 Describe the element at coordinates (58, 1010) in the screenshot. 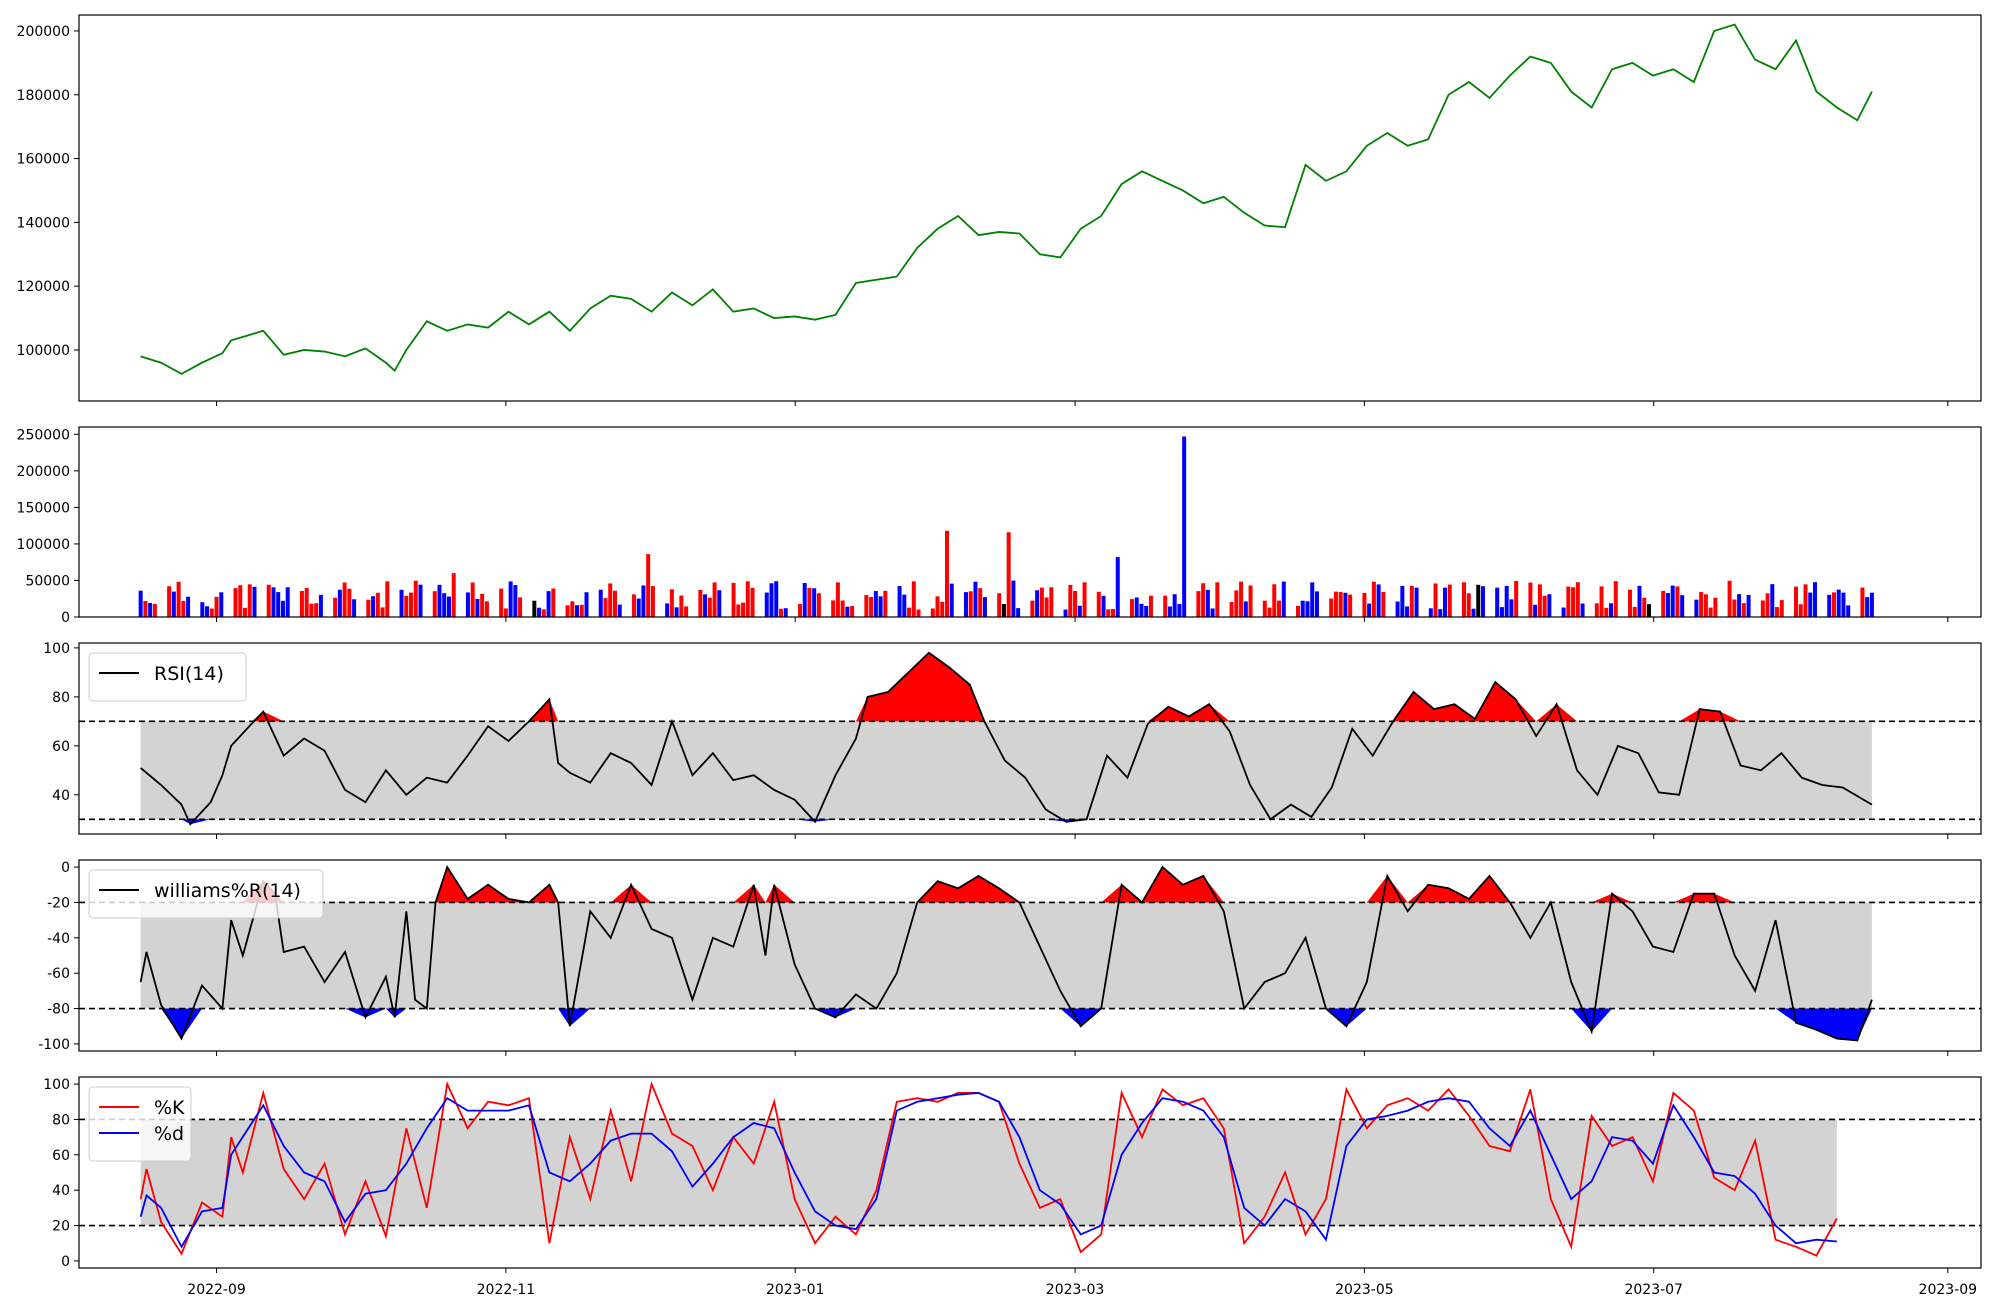

I see `williams-y-tick-label: -80` at that location.